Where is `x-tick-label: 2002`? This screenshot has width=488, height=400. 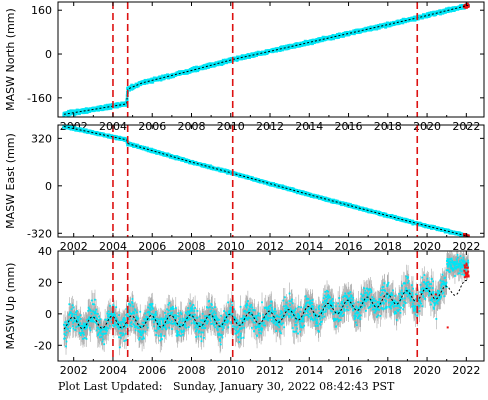 x-tick-label: 2002 is located at coordinates (74, 246).